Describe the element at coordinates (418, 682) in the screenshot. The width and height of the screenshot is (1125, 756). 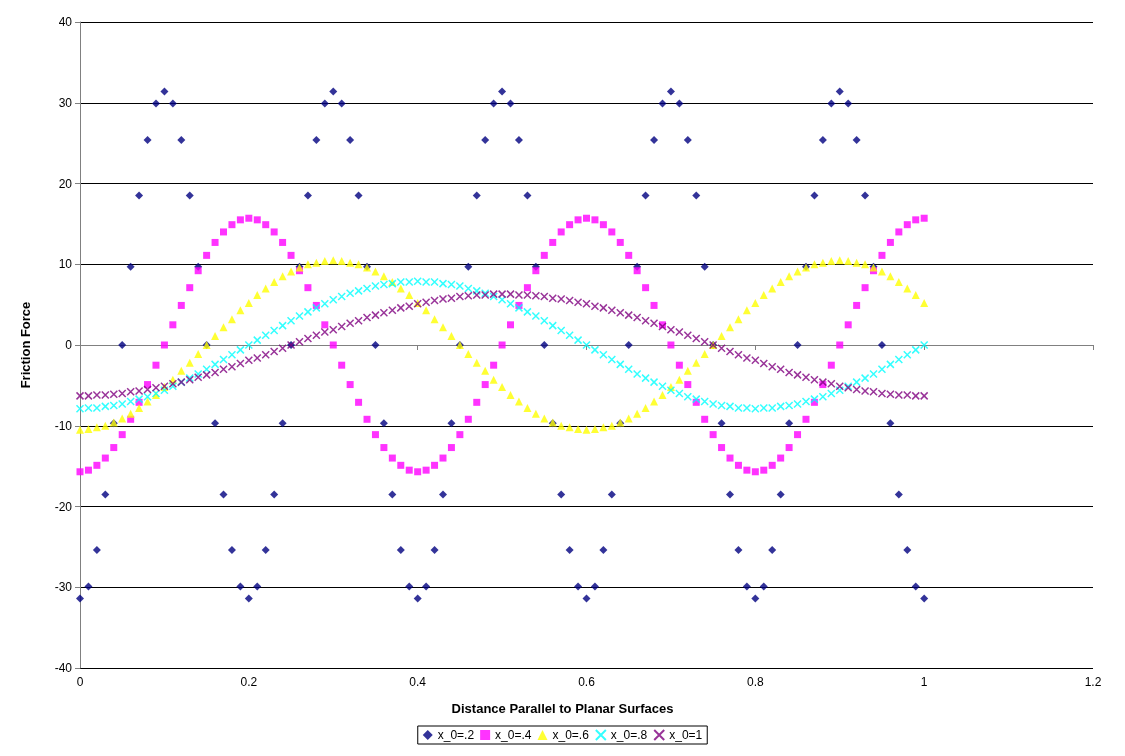
I see `x-tick-label: 0.4` at that location.